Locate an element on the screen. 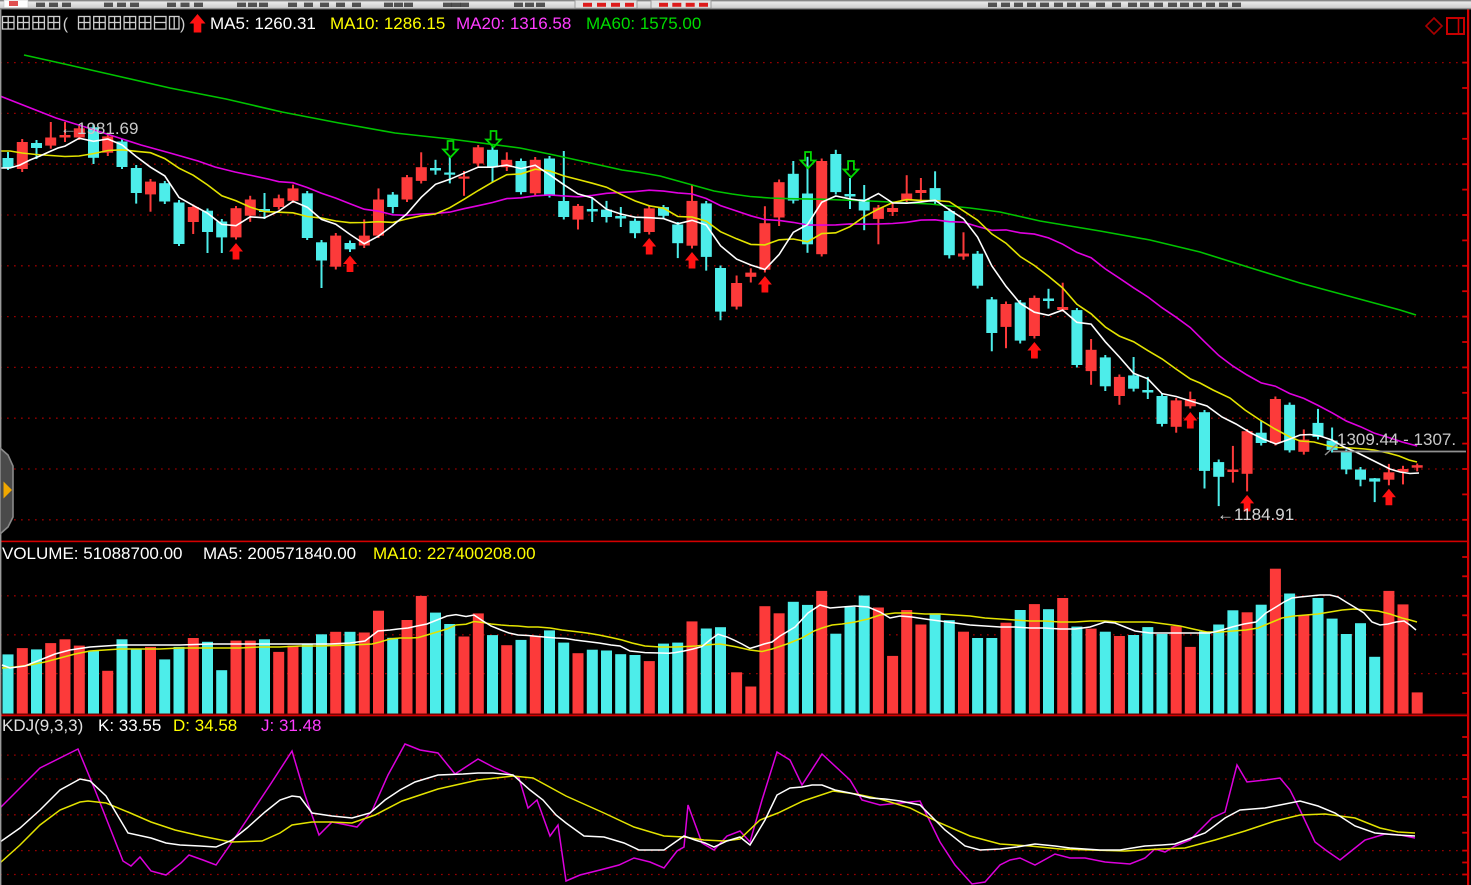  svg-text: MA10: 227400208.00 is located at coordinates (454, 553).